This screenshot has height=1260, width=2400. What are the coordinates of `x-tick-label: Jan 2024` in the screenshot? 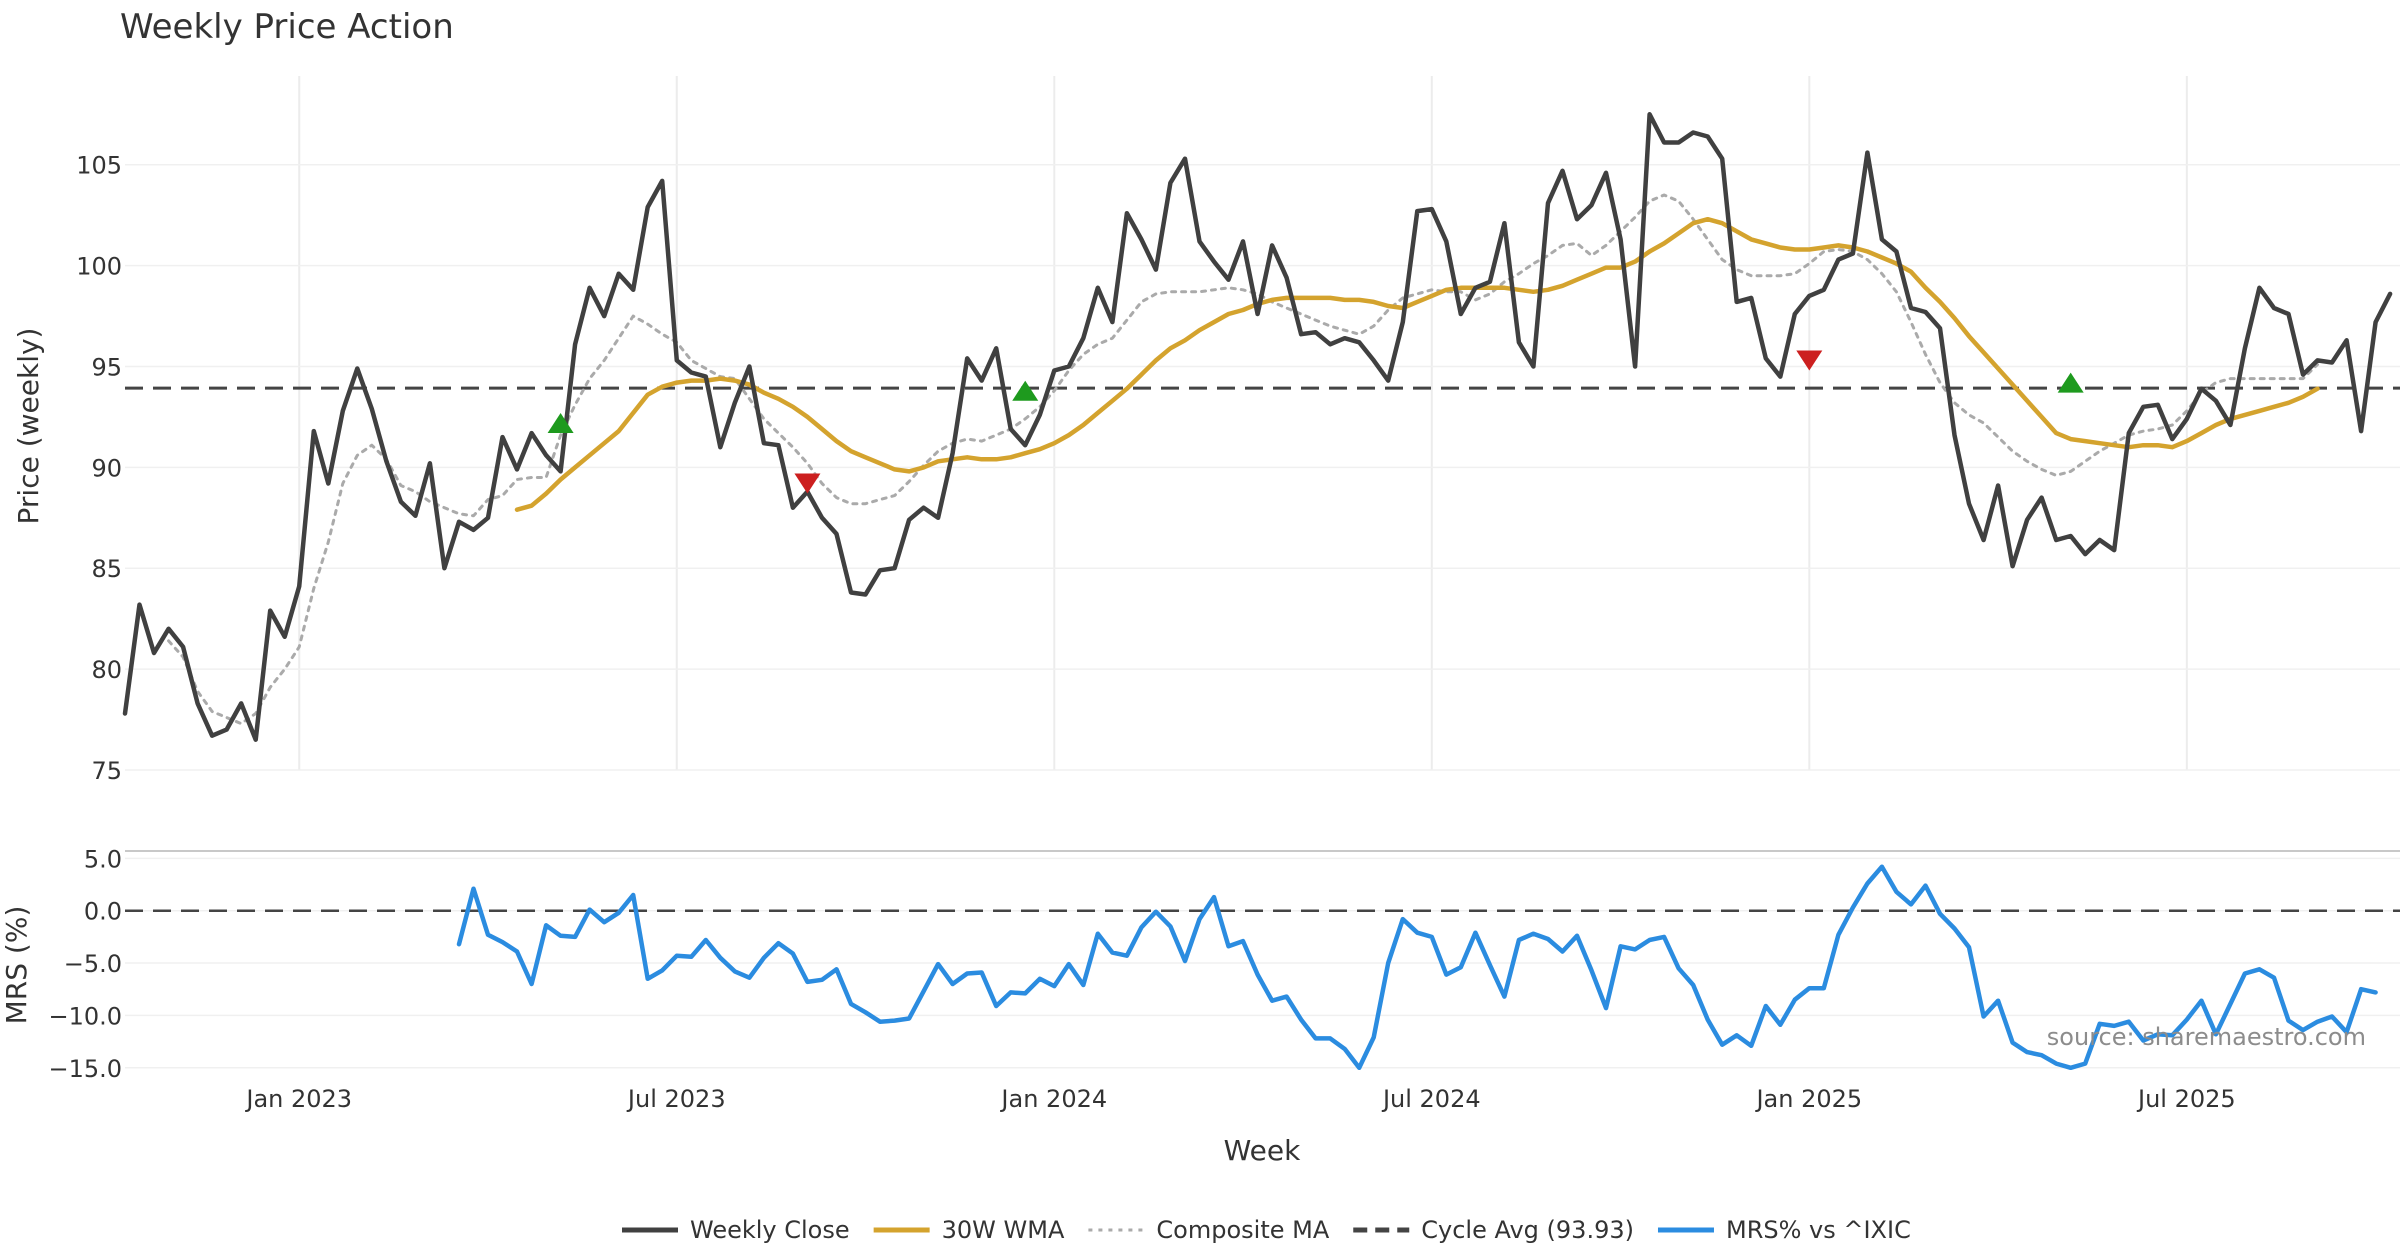 It's located at (1053, 1099).